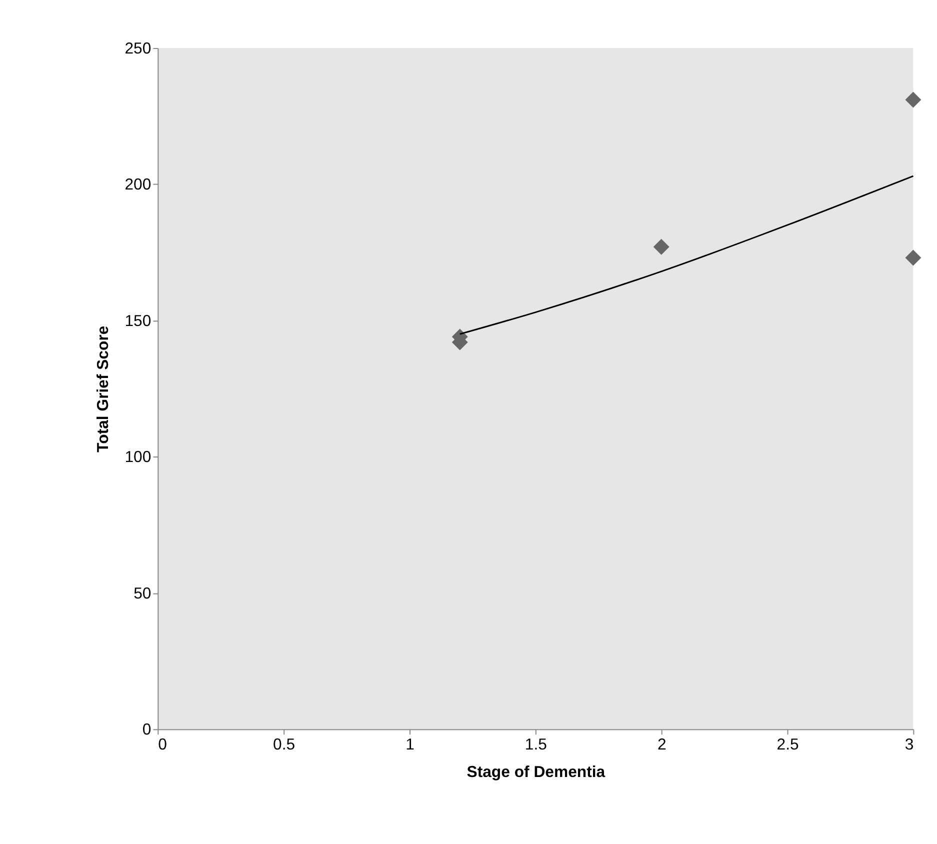  What do you see at coordinates (909, 745) in the screenshot?
I see `x-tick-label: 3` at bounding box center [909, 745].